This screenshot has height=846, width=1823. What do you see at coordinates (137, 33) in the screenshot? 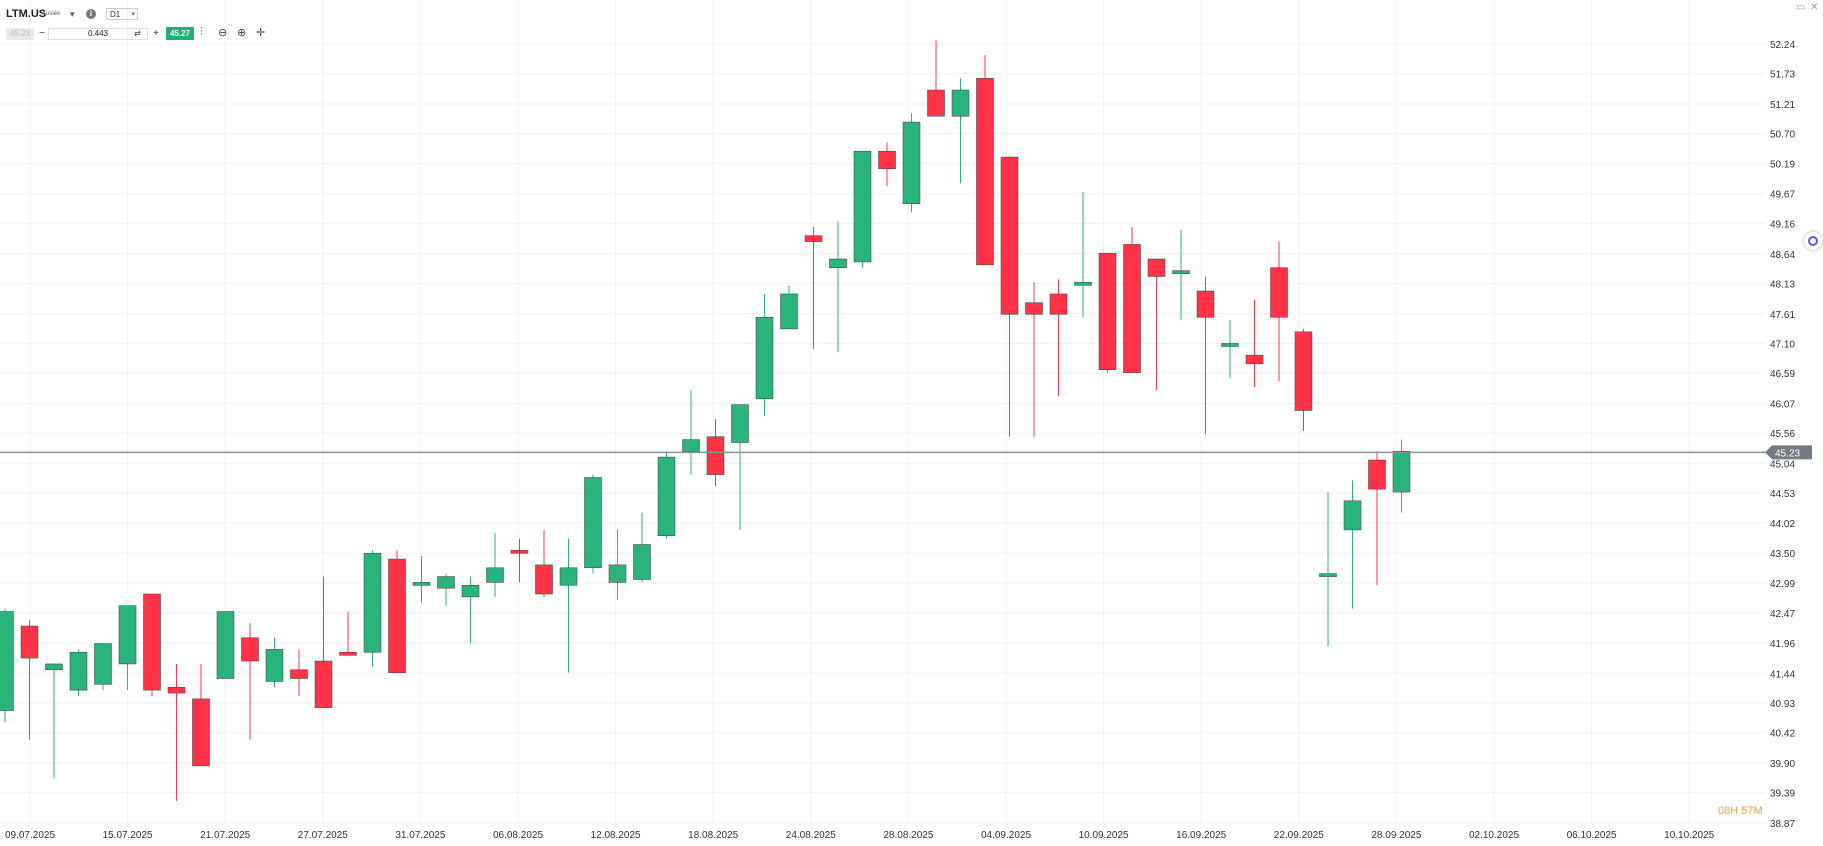
I see `swap-icon: ⇄` at bounding box center [137, 33].